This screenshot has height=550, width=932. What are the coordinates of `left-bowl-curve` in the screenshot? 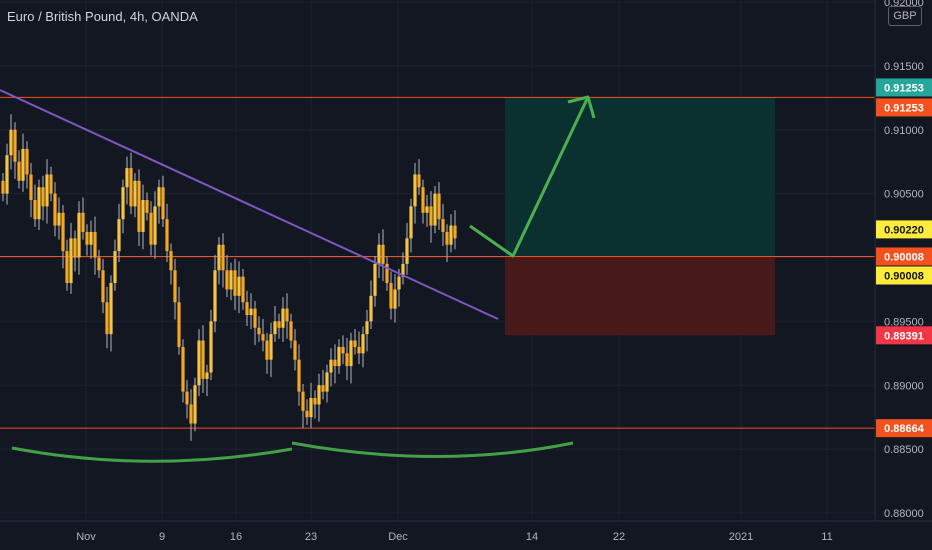 It's located at (152, 454).